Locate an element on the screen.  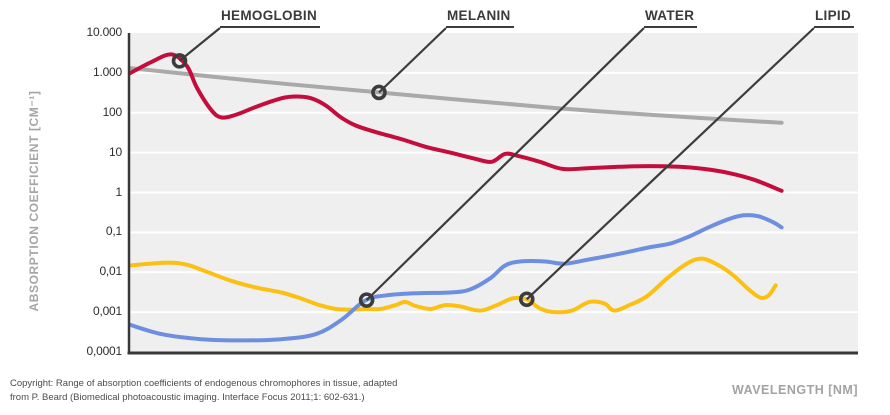
hemoglobin-callout-line is located at coordinates (199, 44).